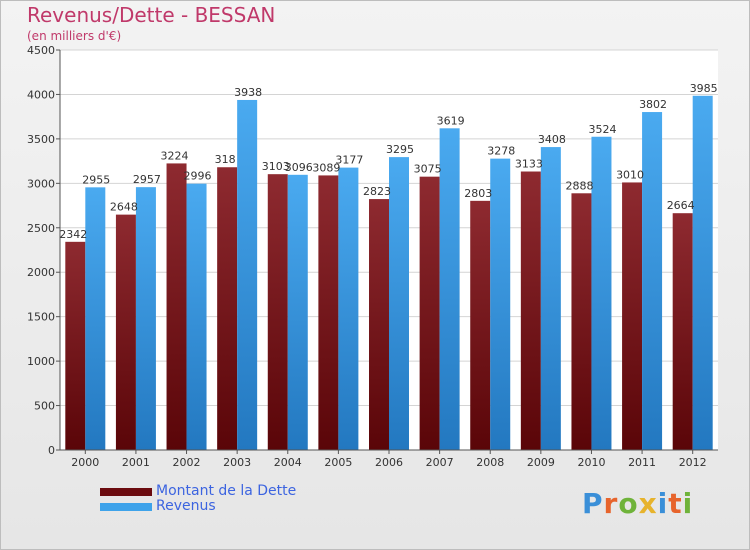 The width and height of the screenshot is (750, 550). What do you see at coordinates (338, 462) in the screenshot?
I see `x-tick-label: 2005` at bounding box center [338, 462].